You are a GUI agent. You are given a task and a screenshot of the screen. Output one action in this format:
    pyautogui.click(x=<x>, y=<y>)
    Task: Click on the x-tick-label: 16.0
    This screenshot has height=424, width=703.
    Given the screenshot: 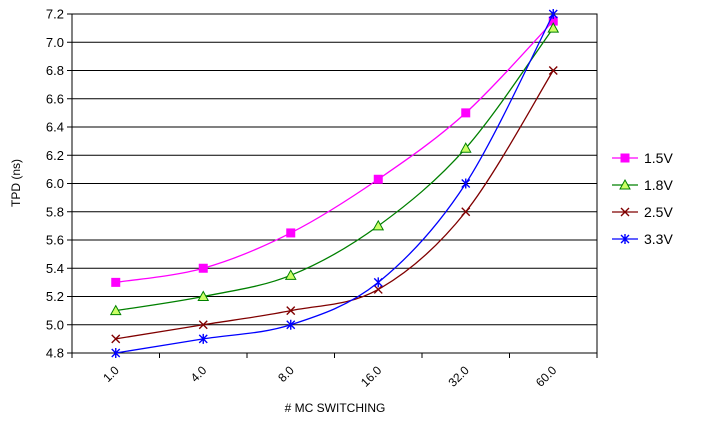 What is the action you would take?
    pyautogui.click(x=371, y=376)
    